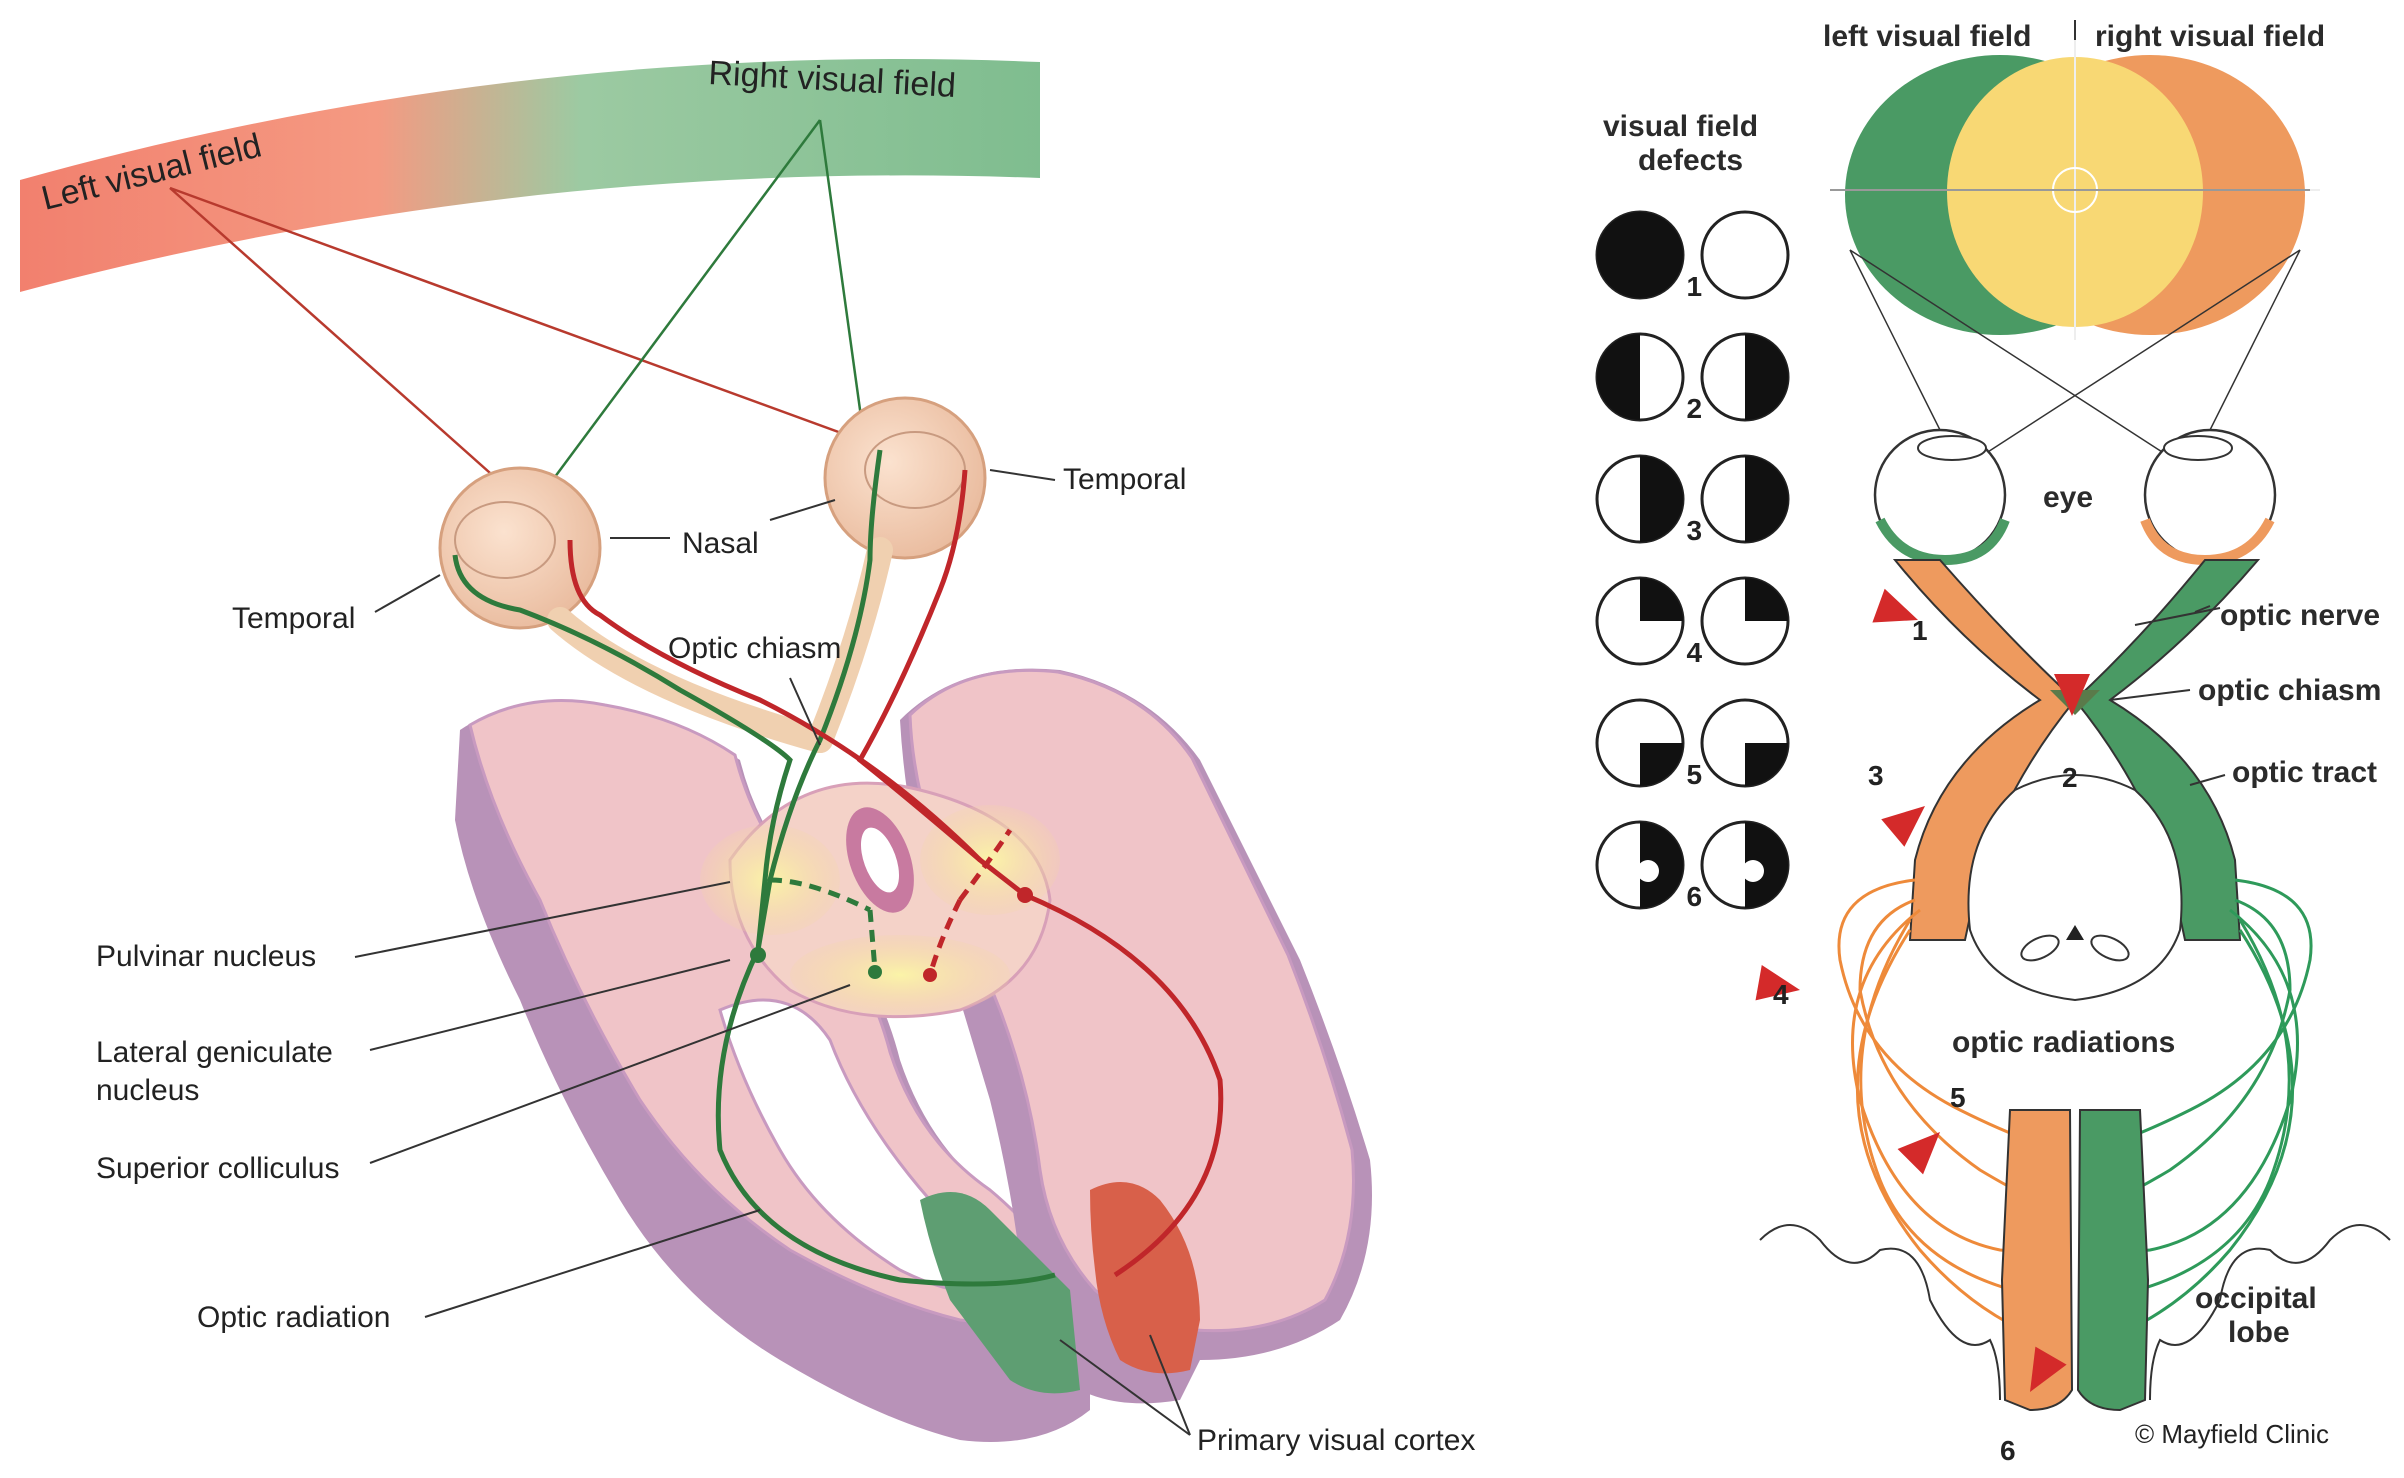 This screenshot has width=2404, height=1478. Describe the element at coordinates (1336, 1440) in the screenshot. I see `primary-visual-cortex-label: Primary visual cortex` at that location.